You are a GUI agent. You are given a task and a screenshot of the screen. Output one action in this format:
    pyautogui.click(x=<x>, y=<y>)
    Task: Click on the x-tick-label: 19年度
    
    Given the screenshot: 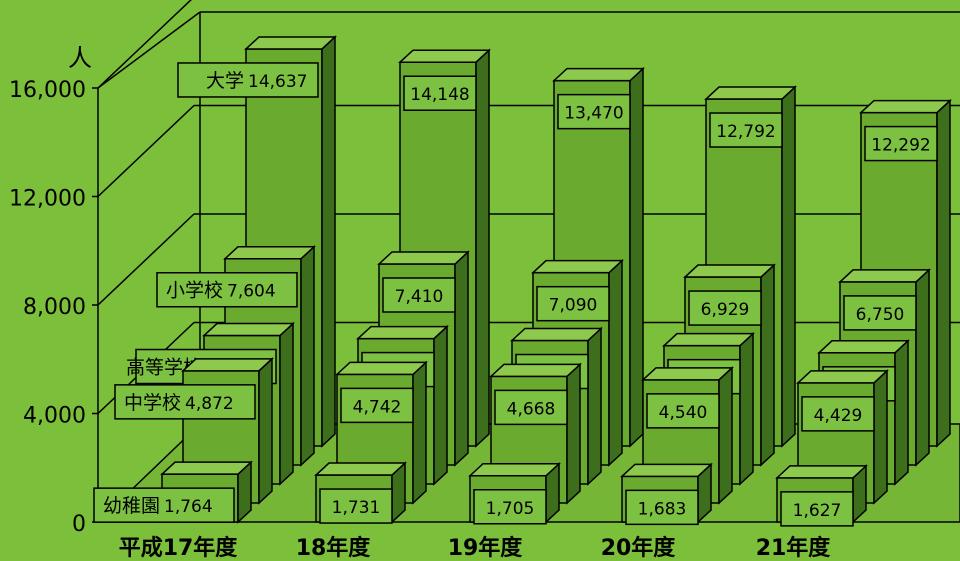 What is the action you would take?
    pyautogui.click(x=486, y=548)
    